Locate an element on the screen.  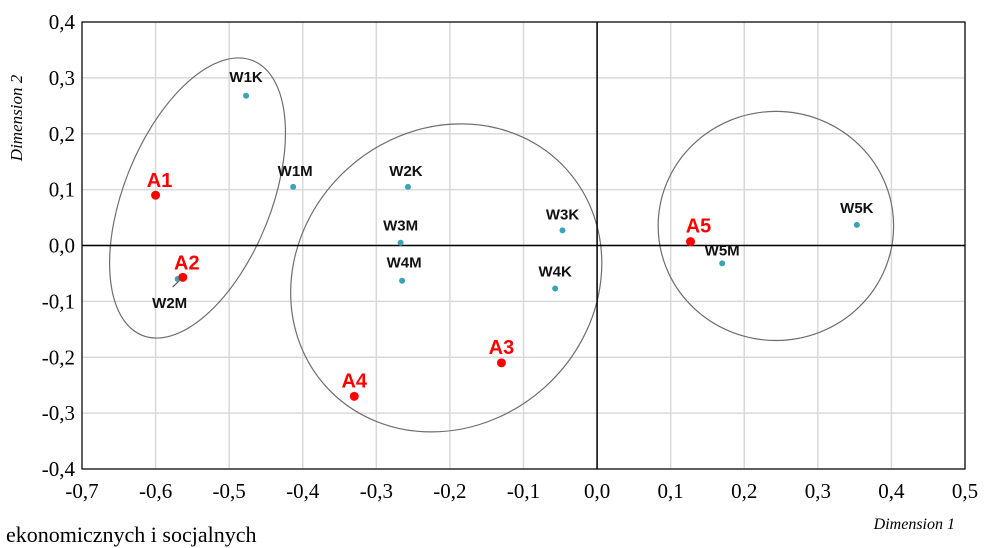
x-tick-label: 0,0 is located at coordinates (597, 491).